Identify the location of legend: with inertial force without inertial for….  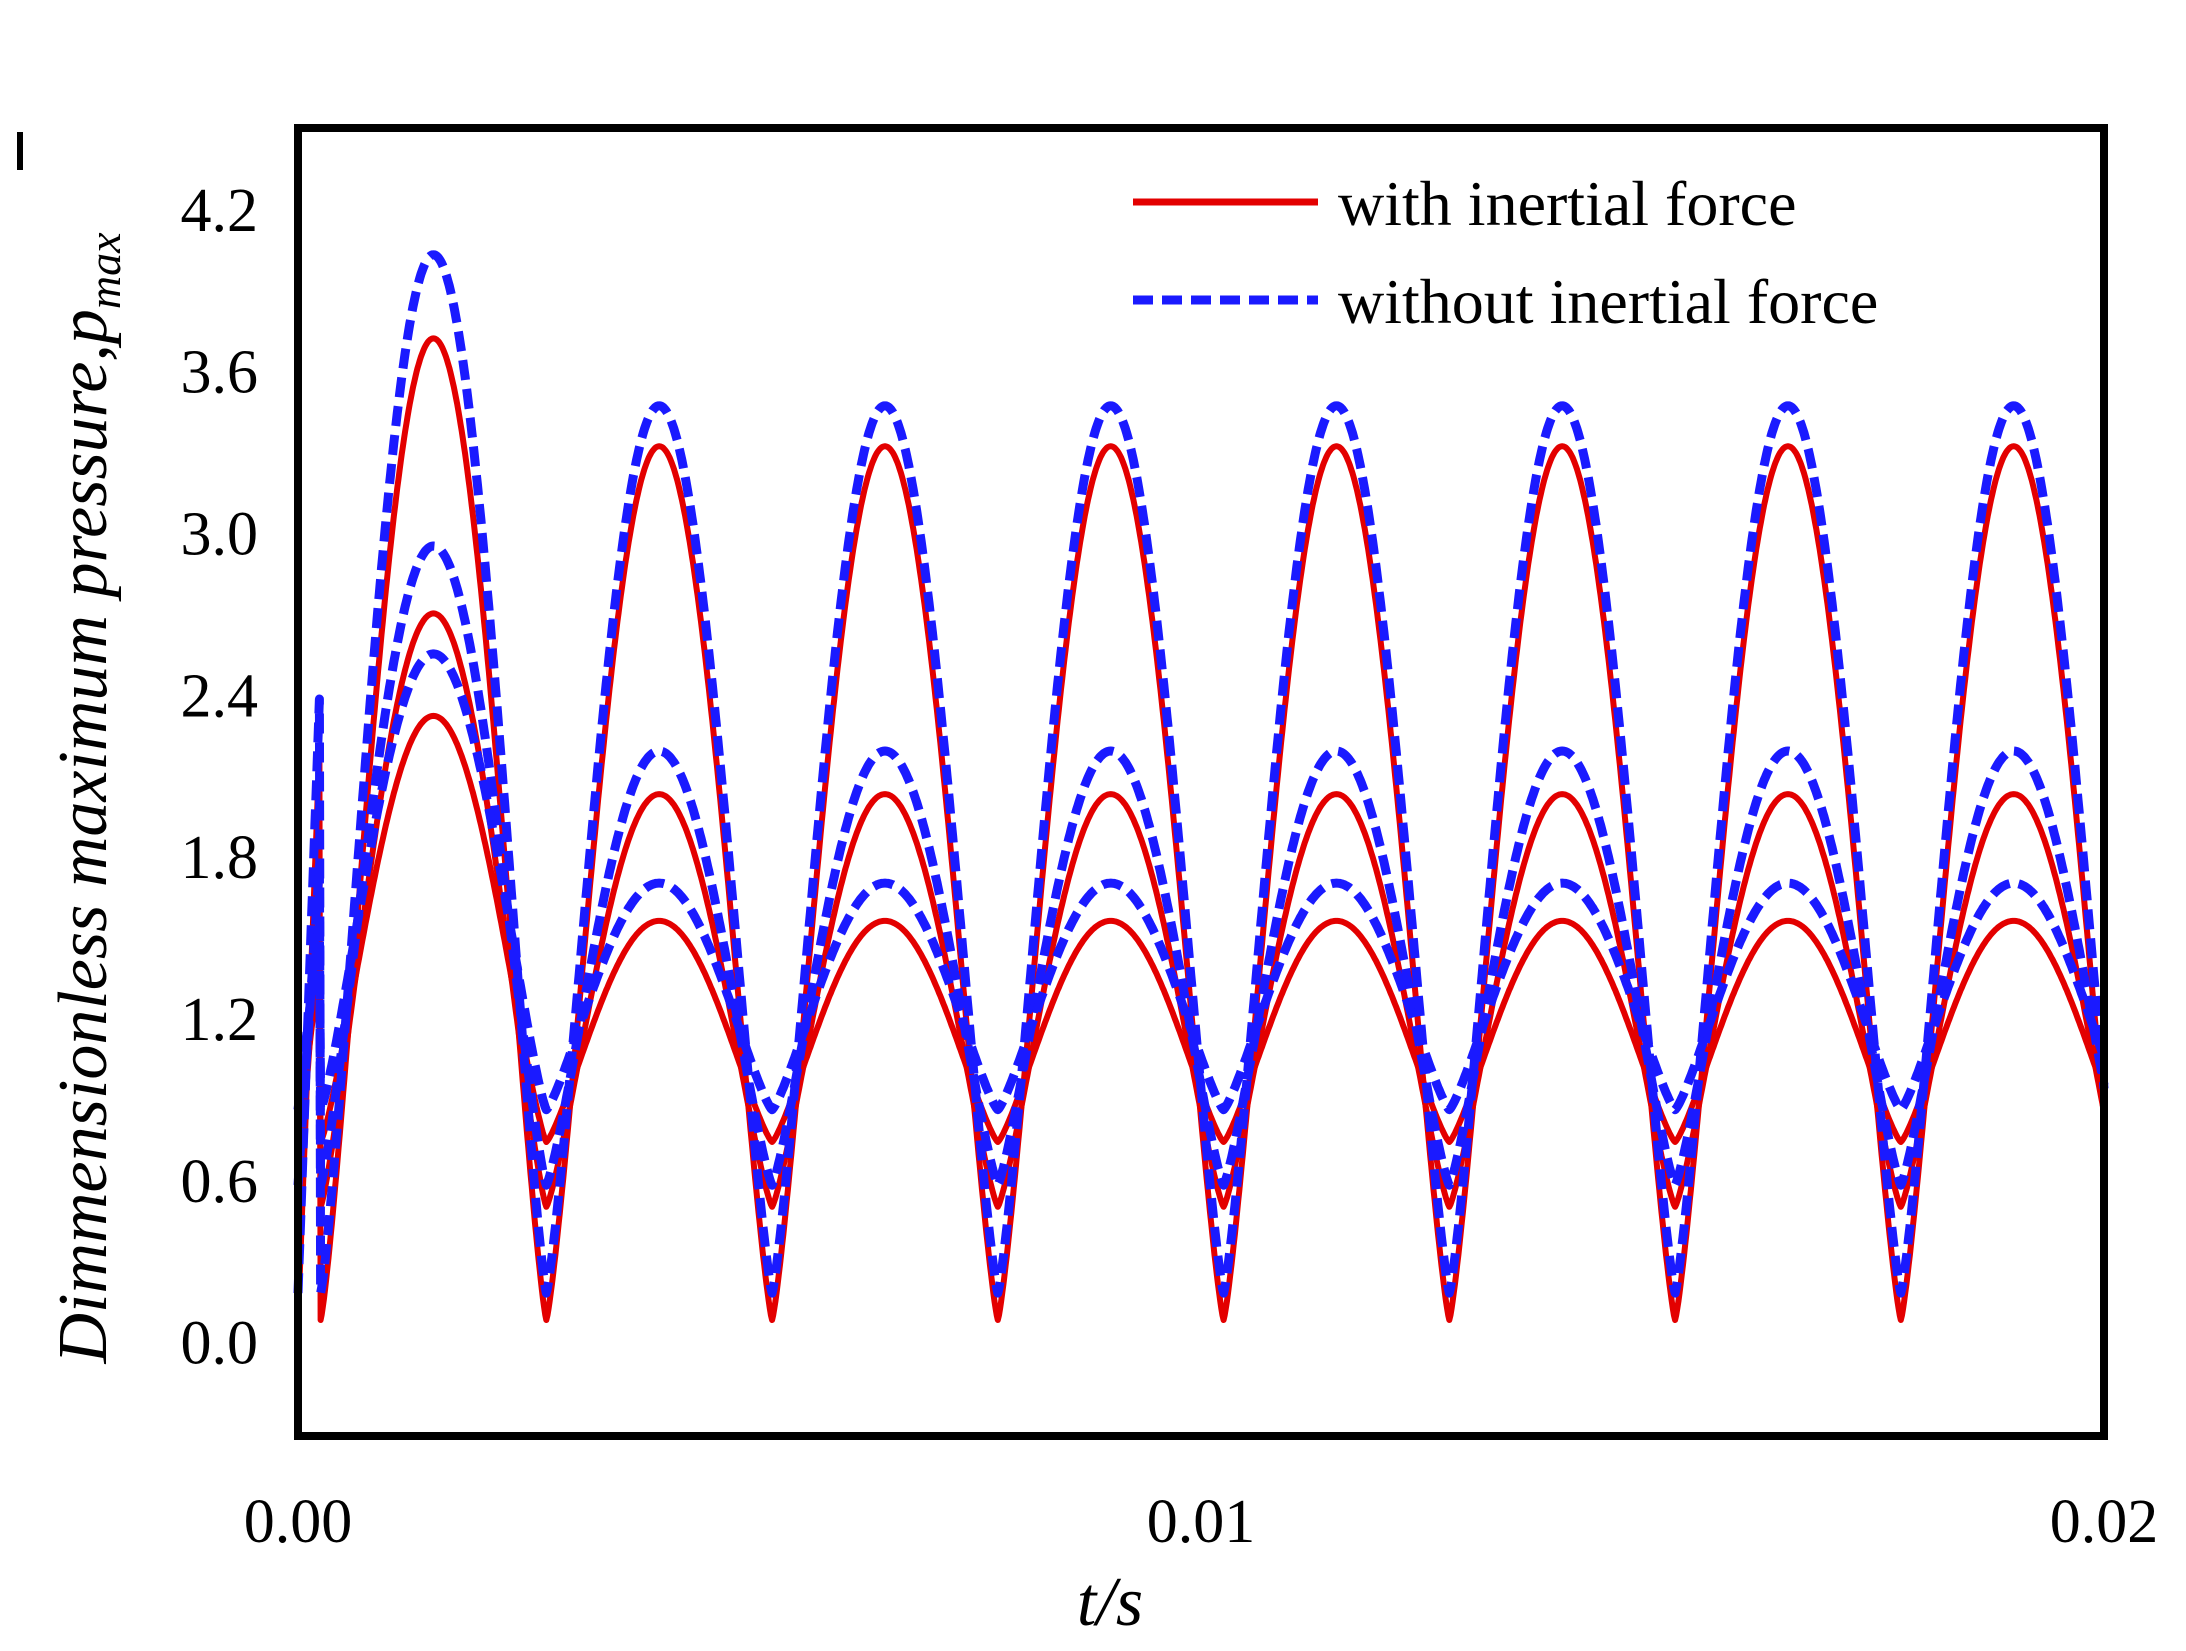
(1505, 252).